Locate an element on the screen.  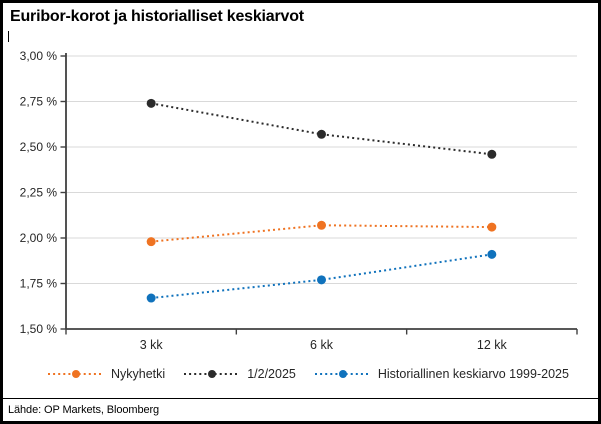
y-axis-tick-label: 2,75 % is located at coordinates (39, 102).